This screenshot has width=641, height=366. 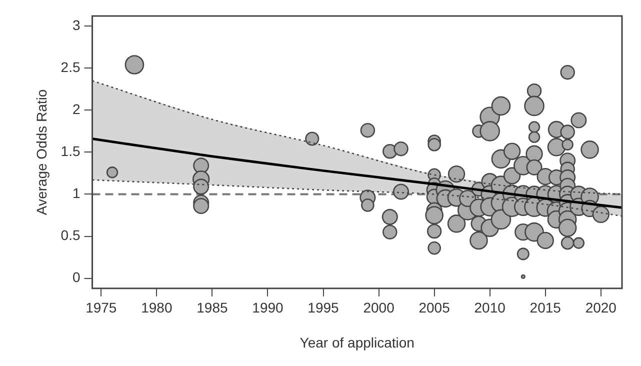 What do you see at coordinates (324, 308) in the screenshot?
I see `x-tick-label: 1995` at bounding box center [324, 308].